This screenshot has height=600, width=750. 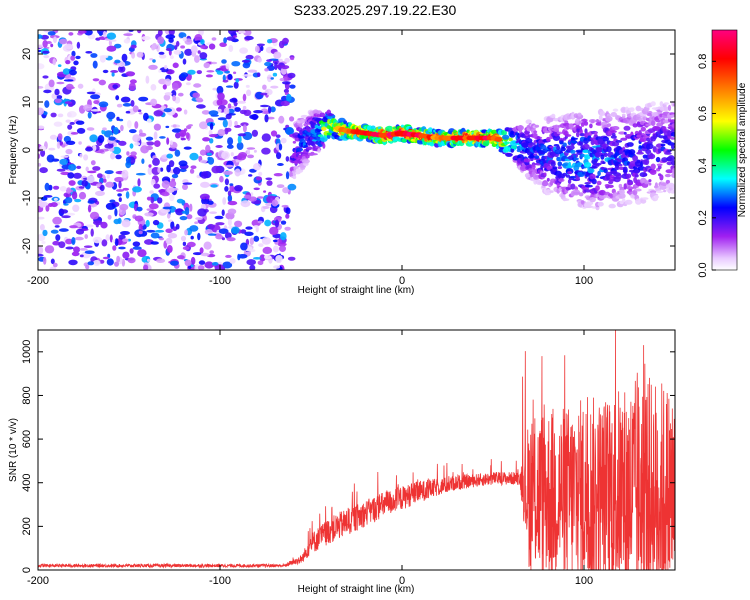 I want to click on y-tick-label: 1000, so click(x=27, y=352).